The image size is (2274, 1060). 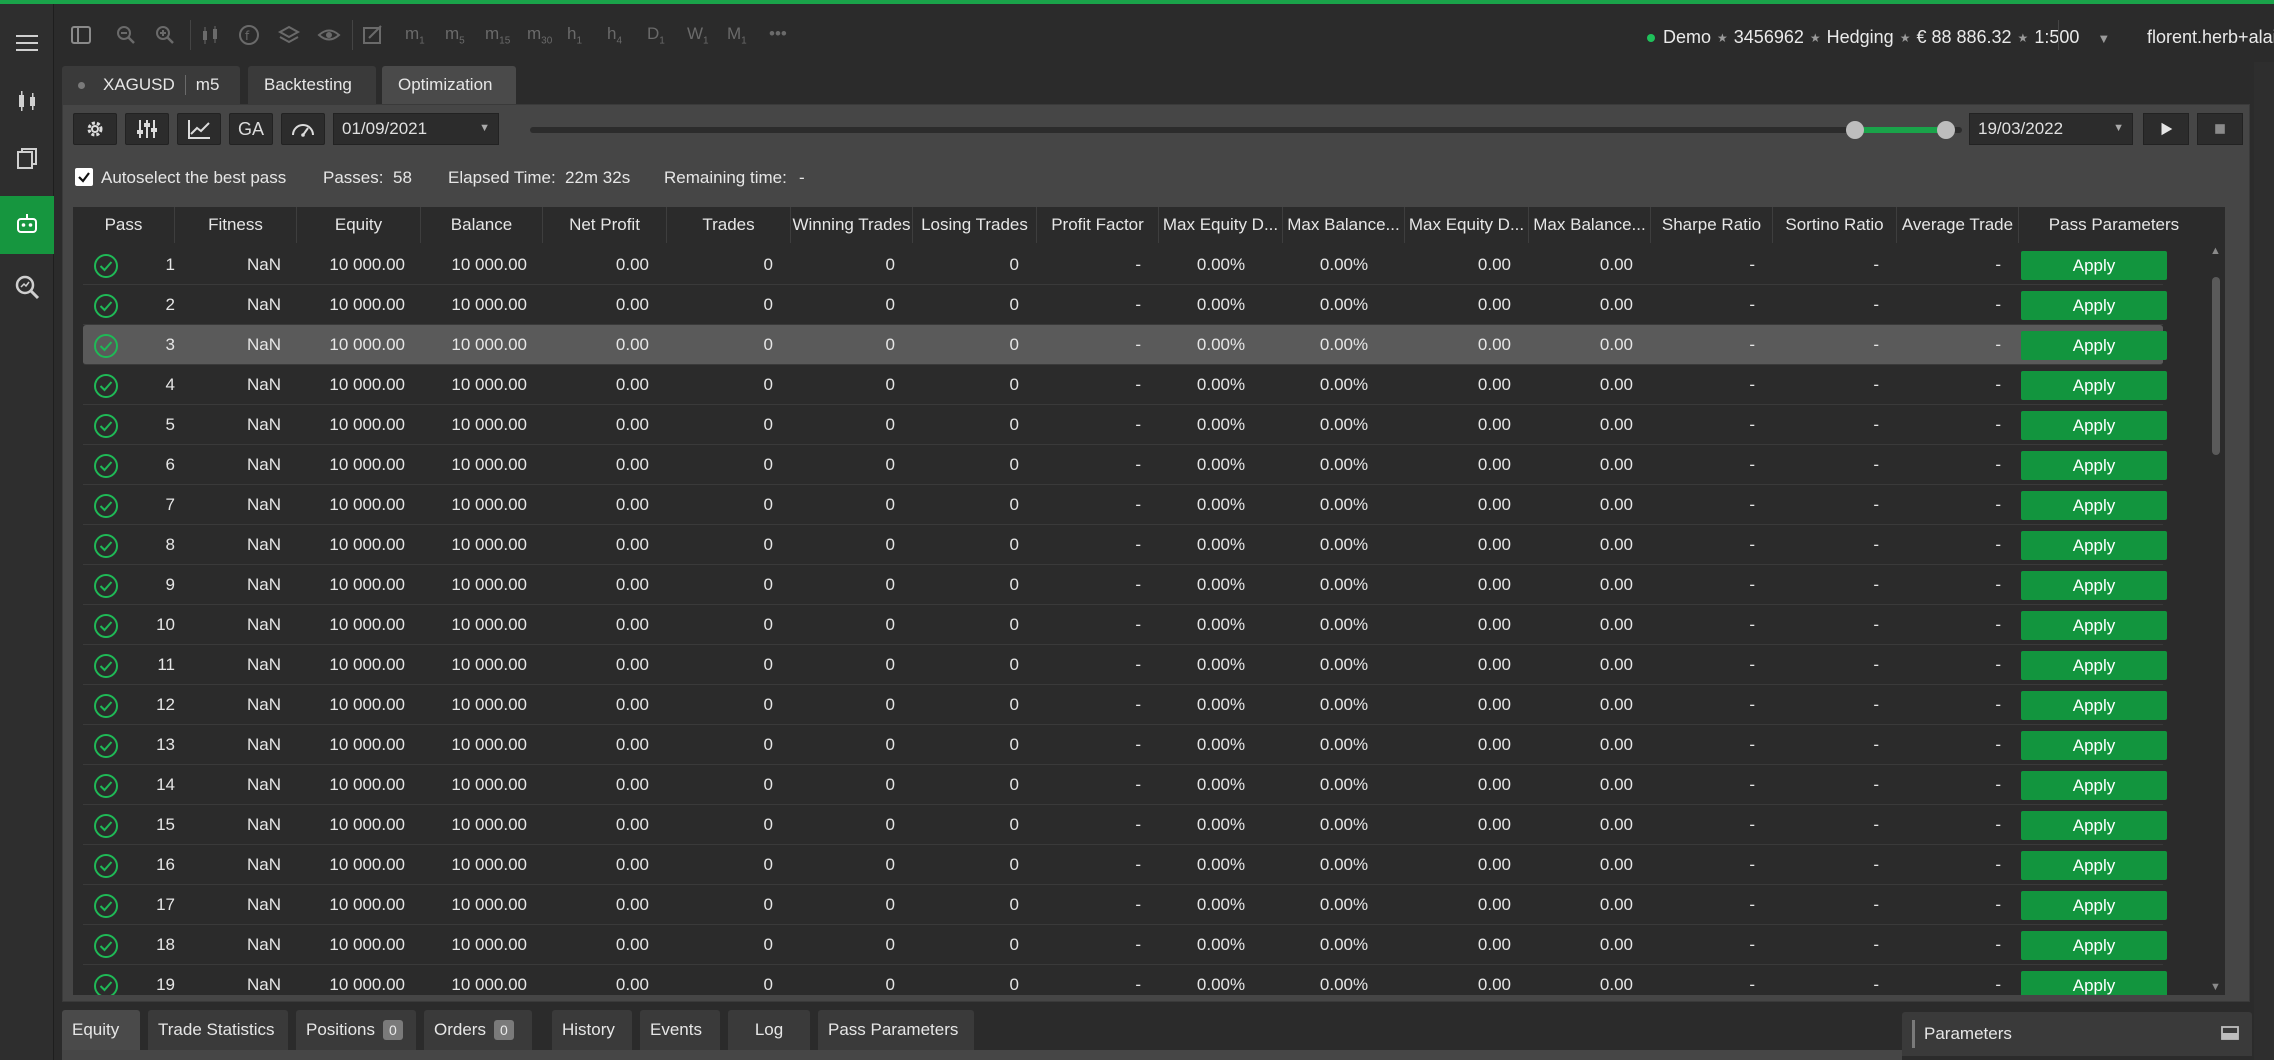 I want to click on ga-button: GA, so click(x=251, y=129).